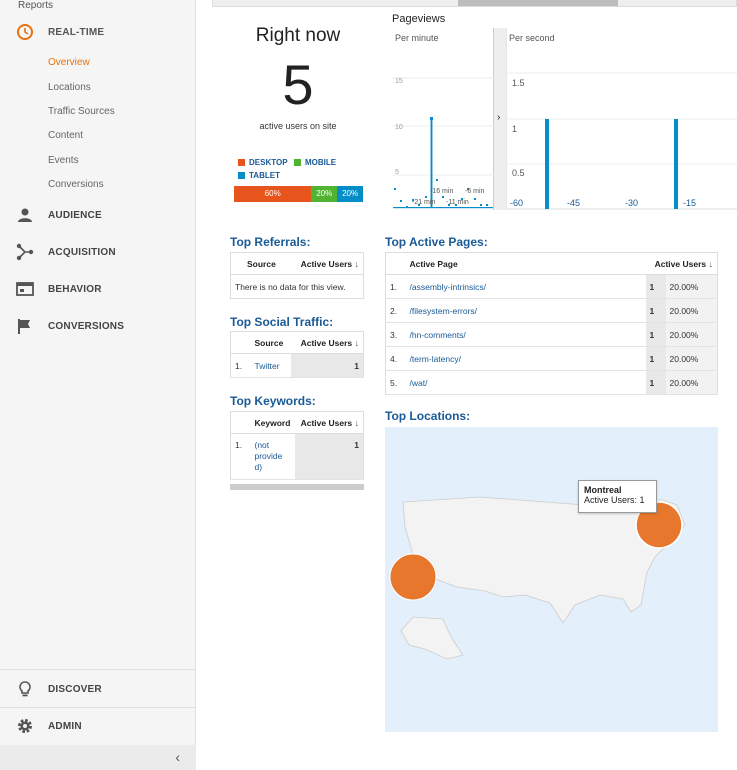 The width and height of the screenshot is (737, 770). What do you see at coordinates (397, 172) in the screenshot?
I see `y-tick: 5` at bounding box center [397, 172].